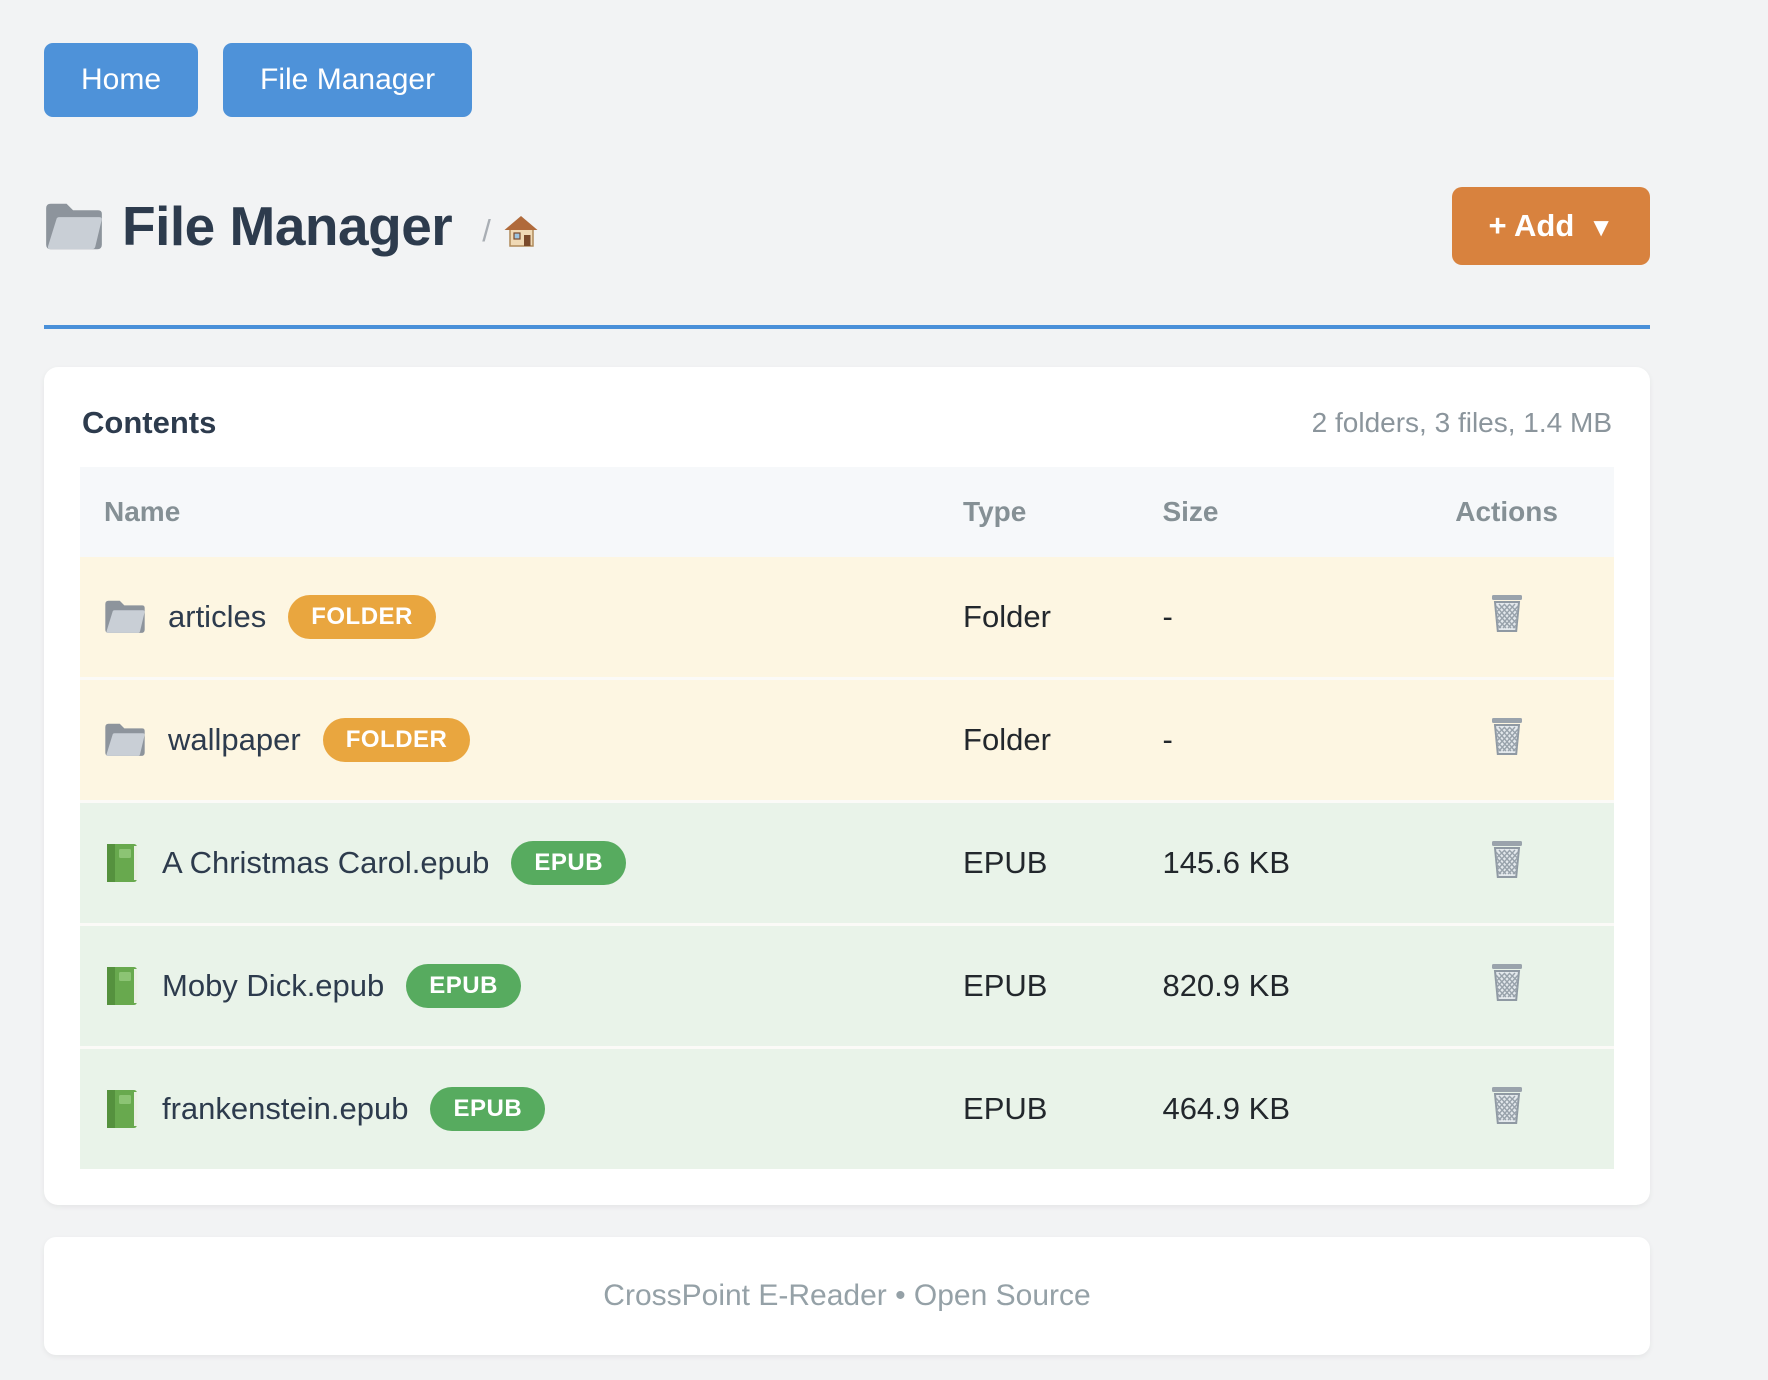  Describe the element at coordinates (509, 863) in the screenshot. I see `file-link: A Christmas Carol.epub EPUB` at that location.